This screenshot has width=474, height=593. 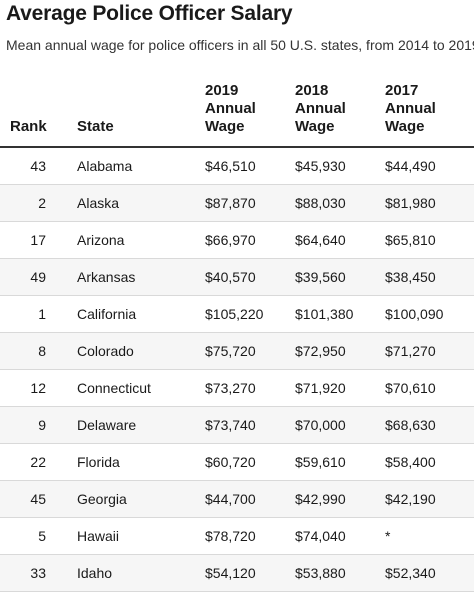 I want to click on state-cell: Arkansas, so click(x=123, y=277).